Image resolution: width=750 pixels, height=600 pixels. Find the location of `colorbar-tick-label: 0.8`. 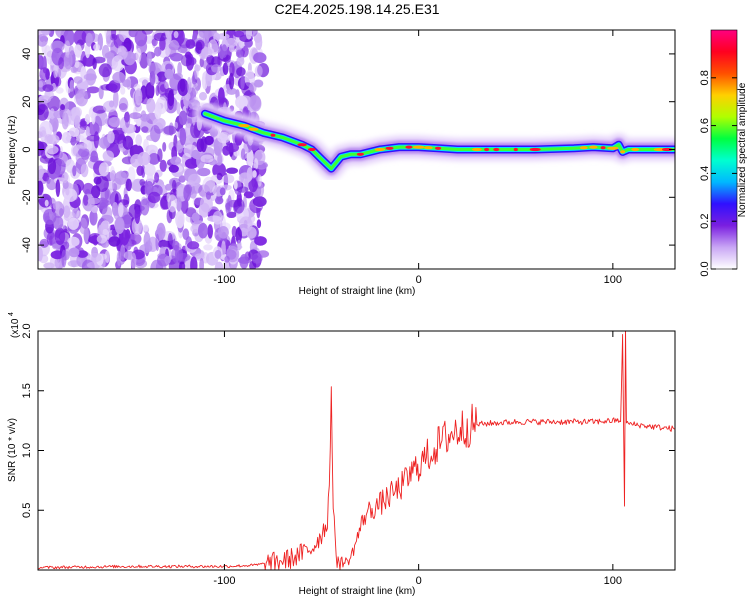

colorbar-tick-label: 0.8 is located at coordinates (705, 77).